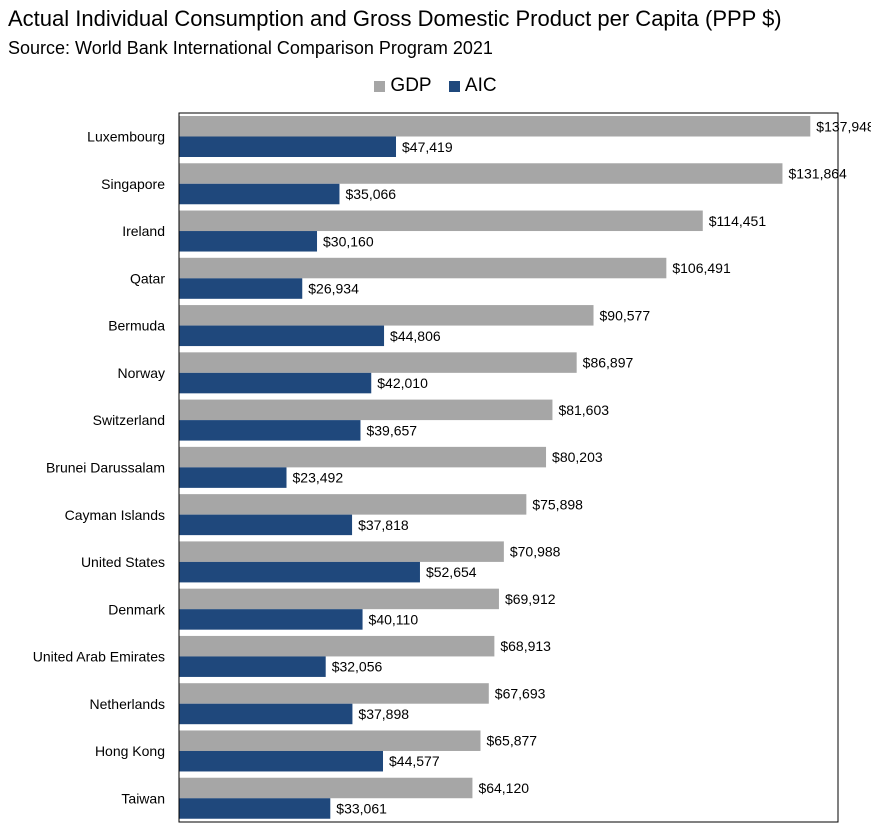 This screenshot has width=871, height=837. I want to click on data-label-aic-bermuda: $44,806, so click(415, 336).